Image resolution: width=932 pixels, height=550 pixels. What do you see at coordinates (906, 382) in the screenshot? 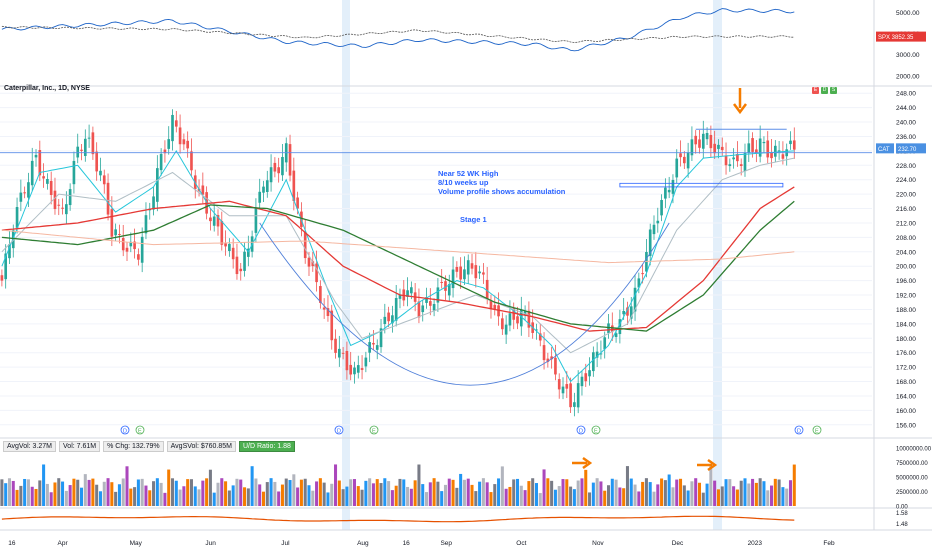
I see `y-tick-label: 168.00` at bounding box center [906, 382].